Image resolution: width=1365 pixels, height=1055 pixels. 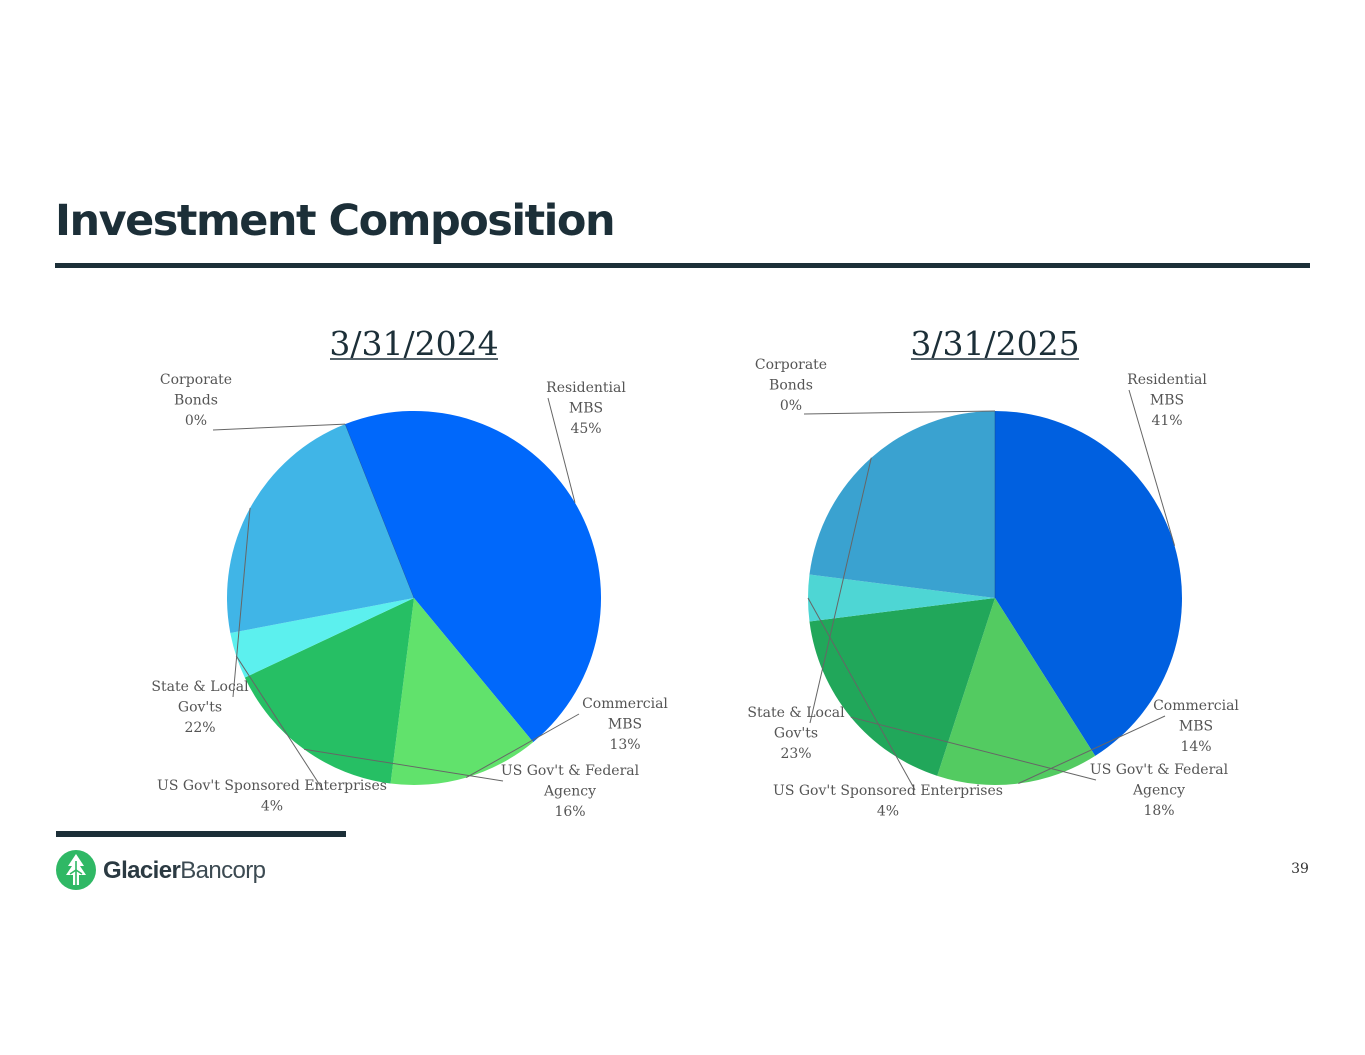 I want to click on slice-label: US Gov't & Federal Agency 16%, so click(x=570, y=791).